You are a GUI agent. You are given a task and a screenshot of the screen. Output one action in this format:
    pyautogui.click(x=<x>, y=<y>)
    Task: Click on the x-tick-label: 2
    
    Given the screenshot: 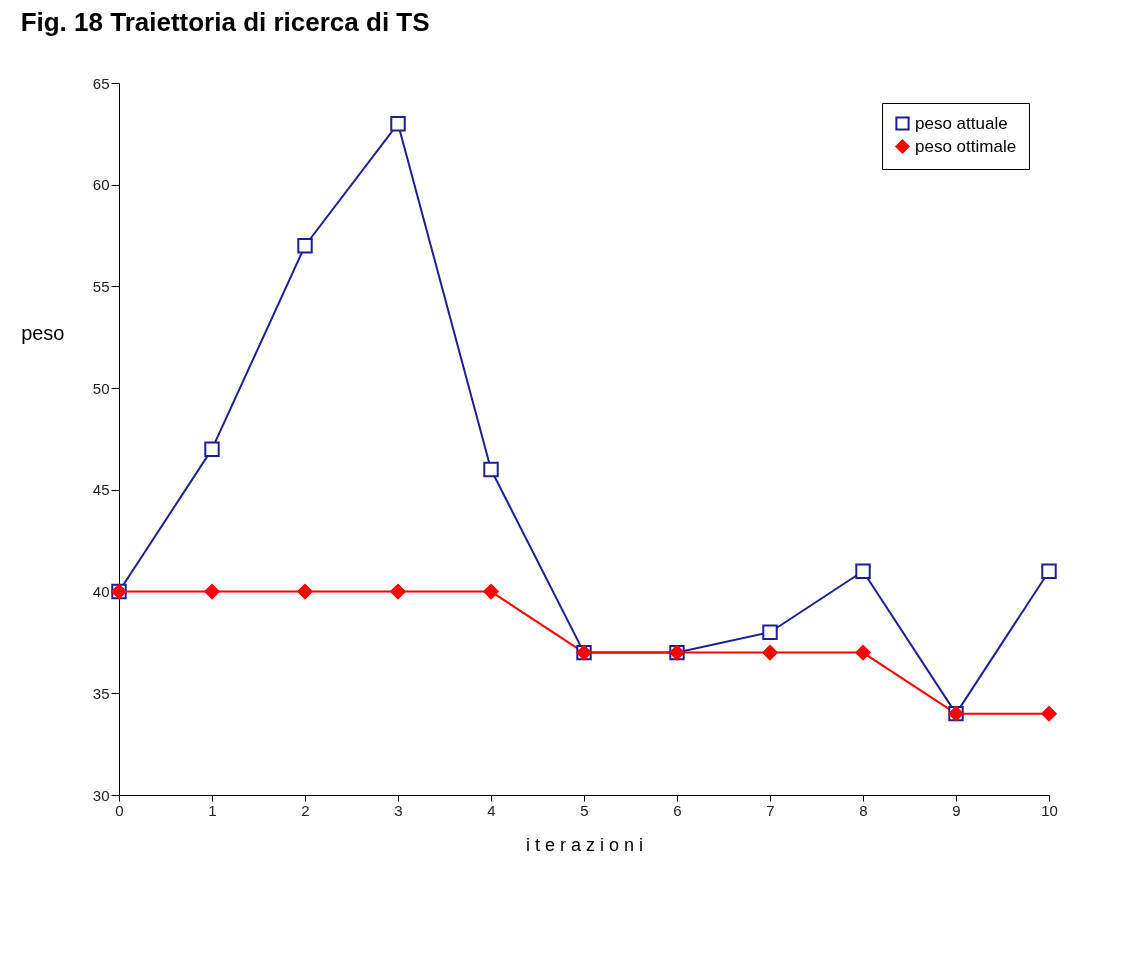 What is the action you would take?
    pyautogui.click(x=305, y=810)
    